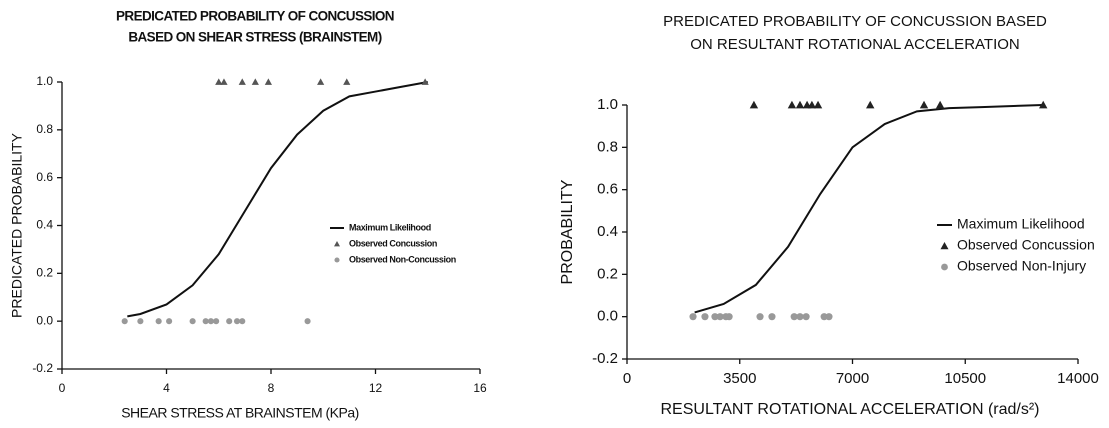 The width and height of the screenshot is (1109, 428). Describe the element at coordinates (17, 225) in the screenshot. I see `y-axis-label: PREDICATED PROBABILITY` at that location.